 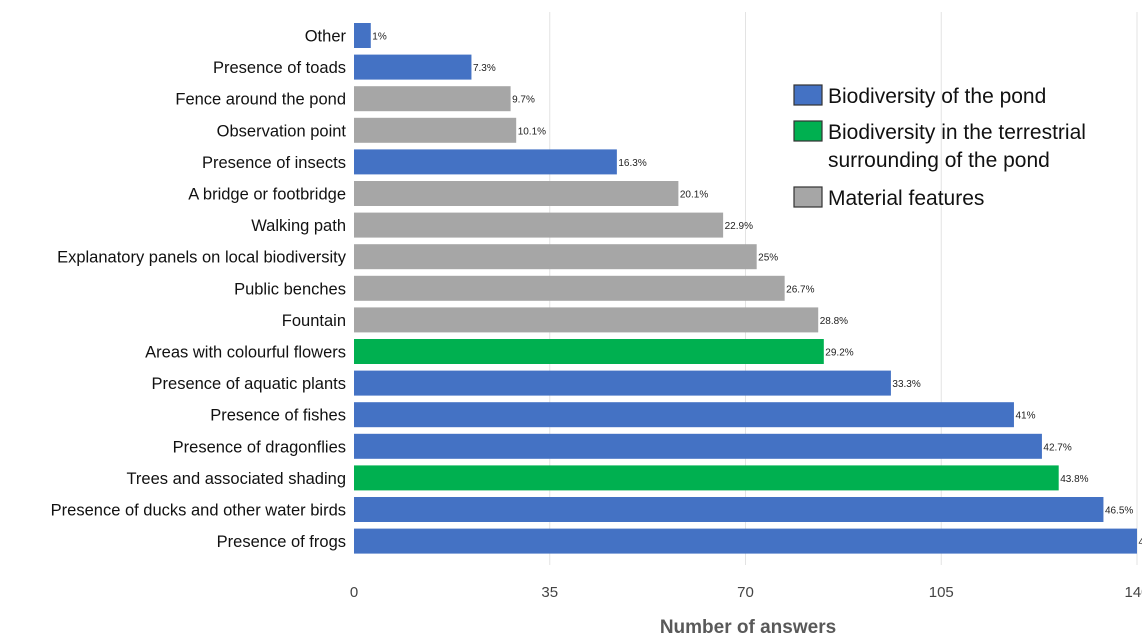 What do you see at coordinates (259, 447) in the screenshot?
I see `category-label: Presence of dragonflies` at bounding box center [259, 447].